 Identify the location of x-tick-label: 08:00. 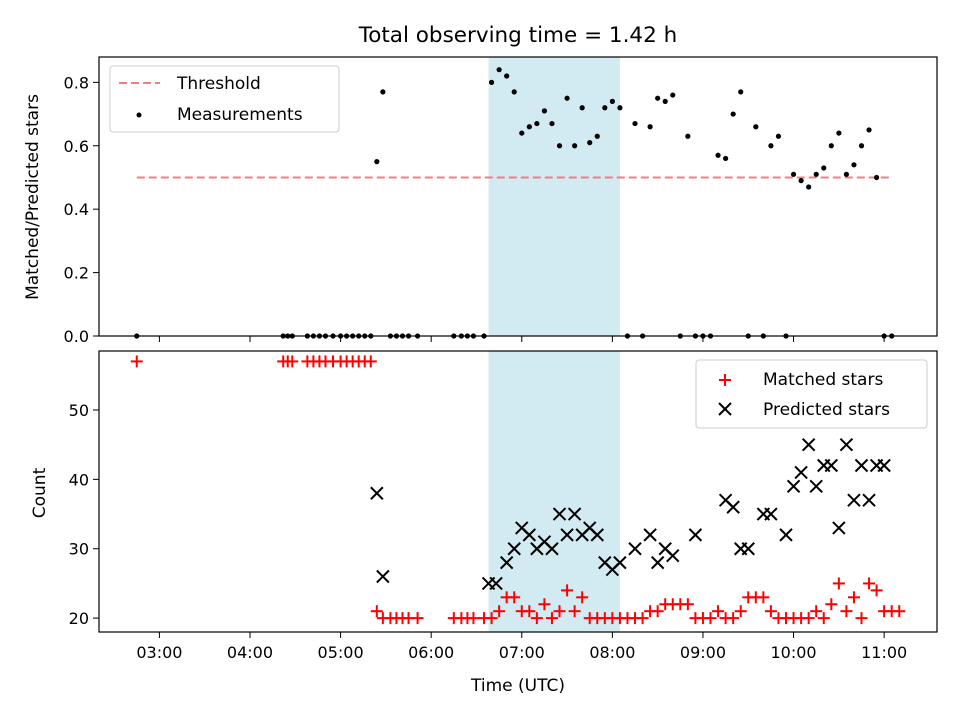
(612, 652).